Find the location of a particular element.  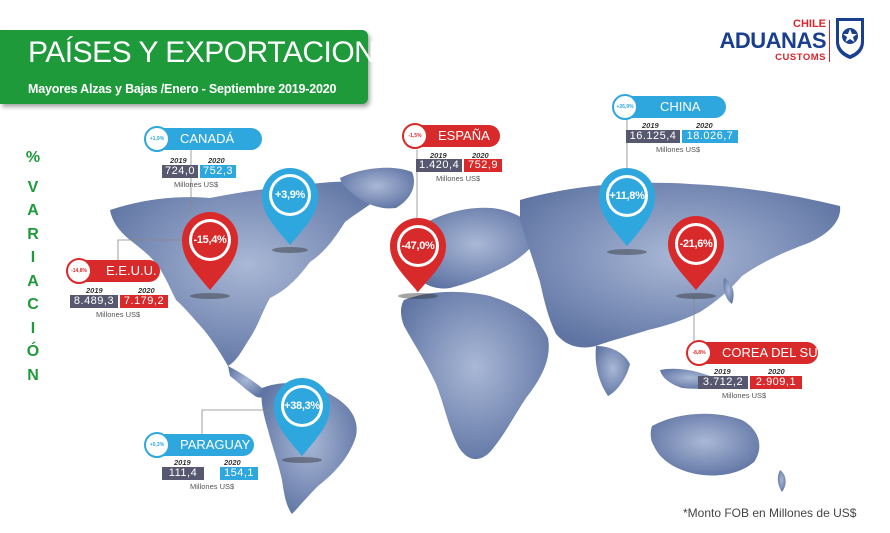

card-paraguay-2019: 111,4 is located at coordinates (183, 473).